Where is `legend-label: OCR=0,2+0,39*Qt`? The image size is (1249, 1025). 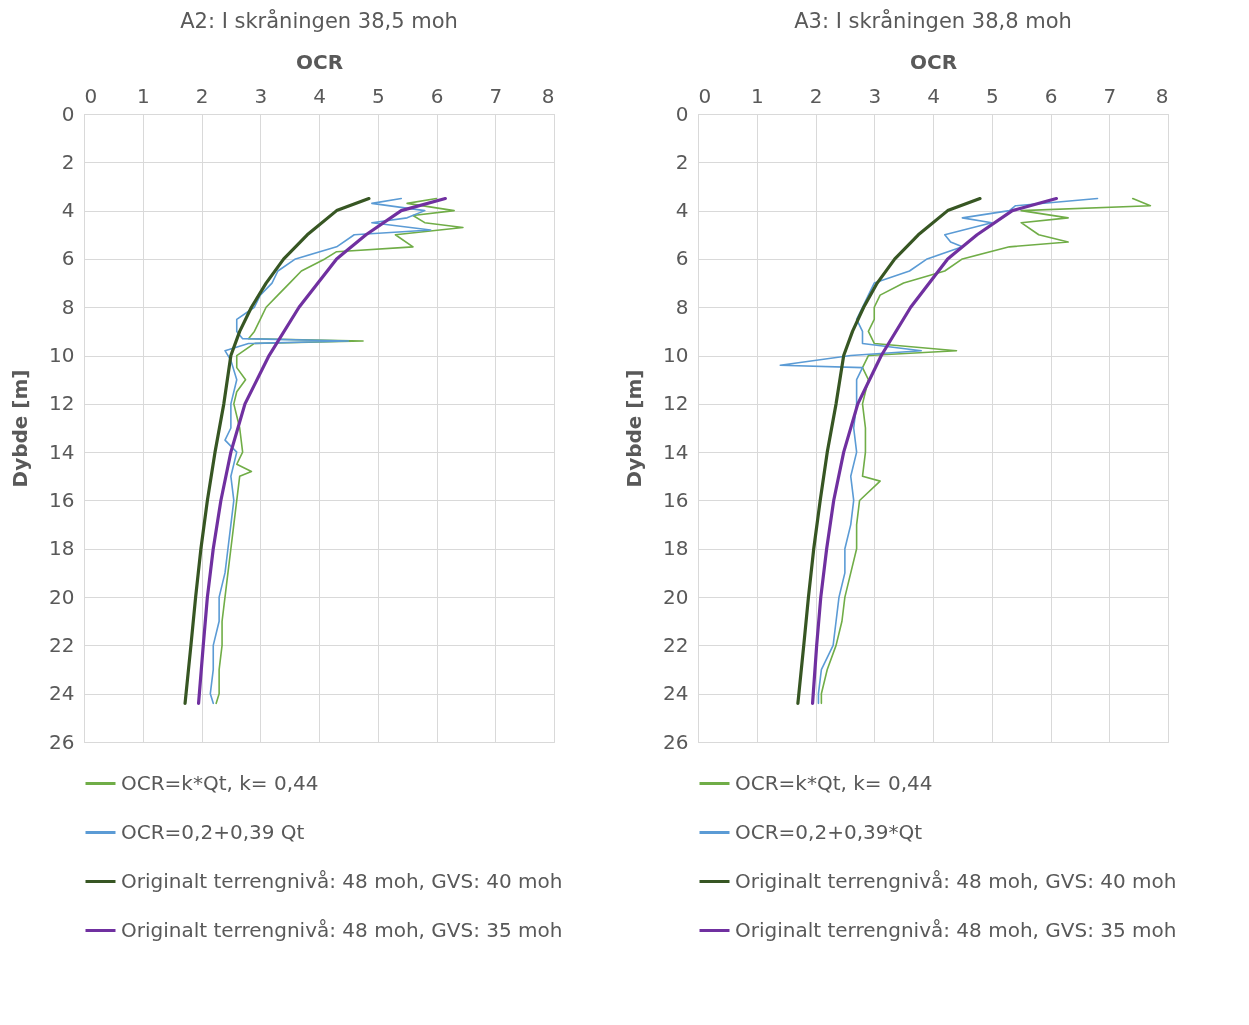 legend-label: OCR=0,2+0,39*Qt is located at coordinates (829, 831).